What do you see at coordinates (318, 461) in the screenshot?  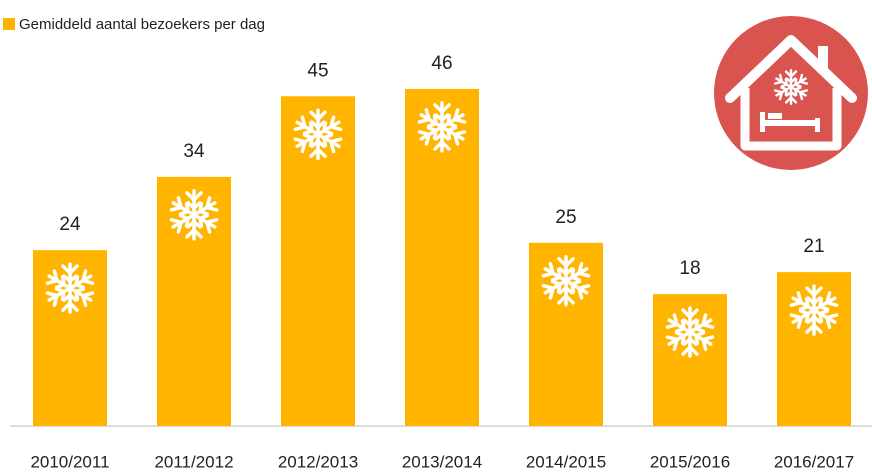 I see `x-tick-label: 2012/2013` at bounding box center [318, 461].